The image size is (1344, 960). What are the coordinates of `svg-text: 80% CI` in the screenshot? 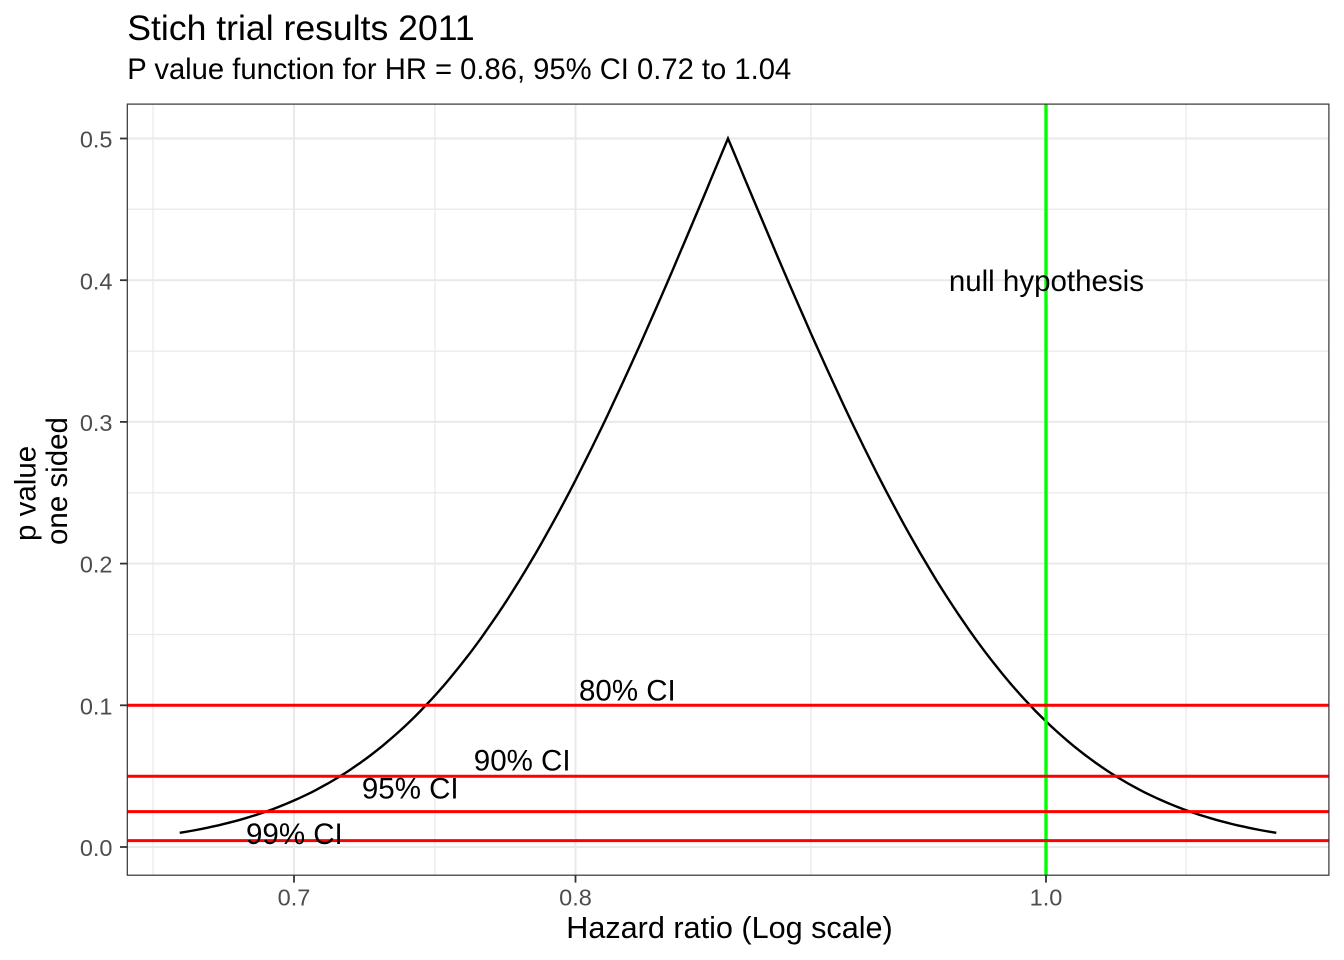 It's located at (627, 691).